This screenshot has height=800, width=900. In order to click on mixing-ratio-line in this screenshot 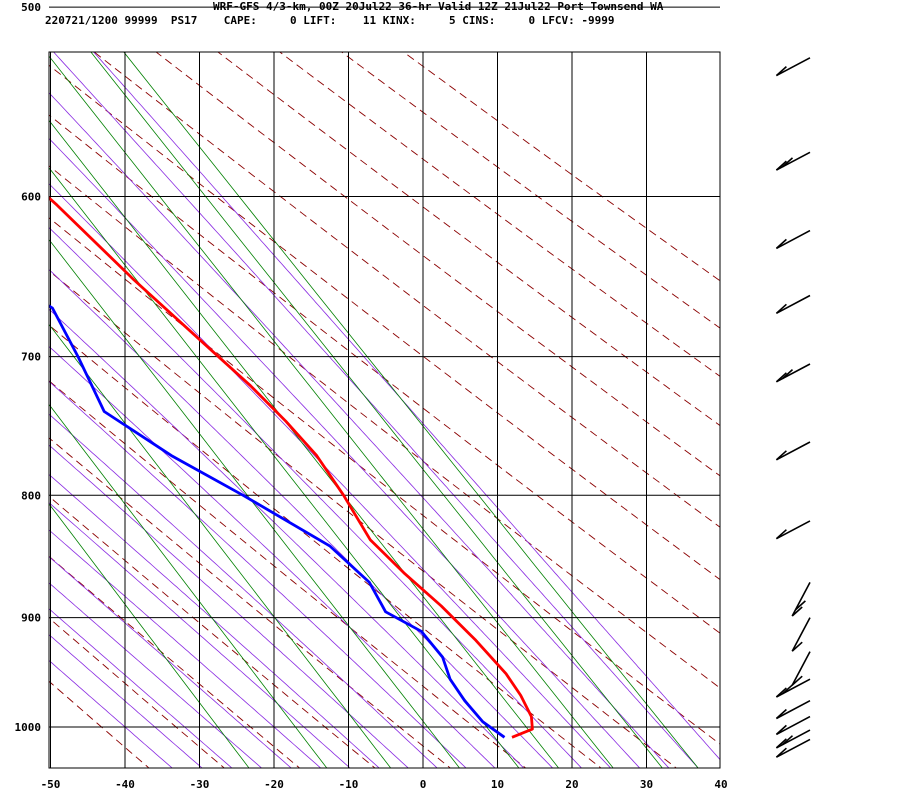, I will do `click(149, 635)`.